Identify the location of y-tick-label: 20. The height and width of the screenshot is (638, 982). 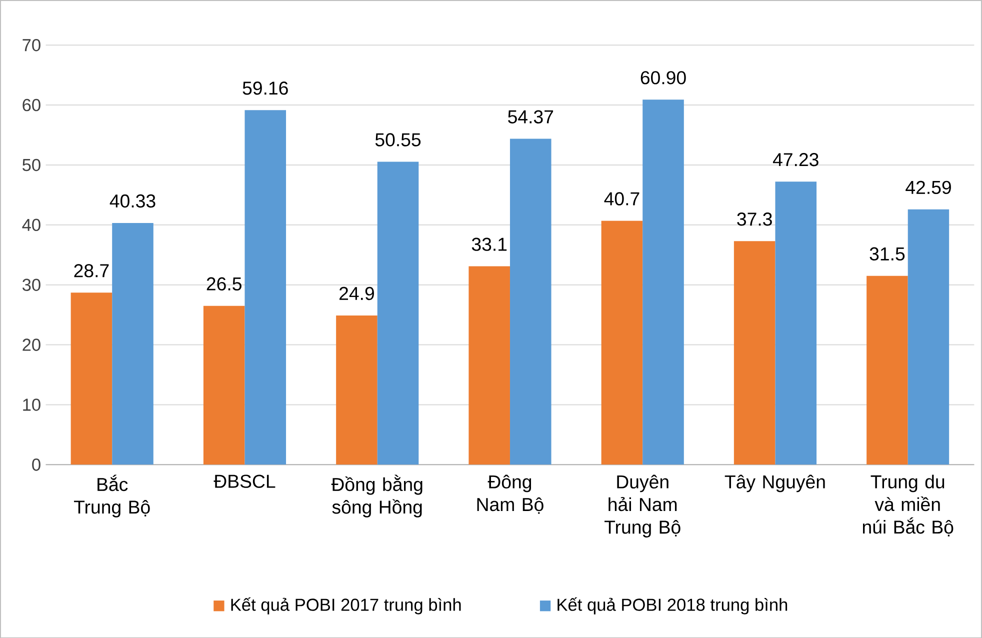
(31, 344).